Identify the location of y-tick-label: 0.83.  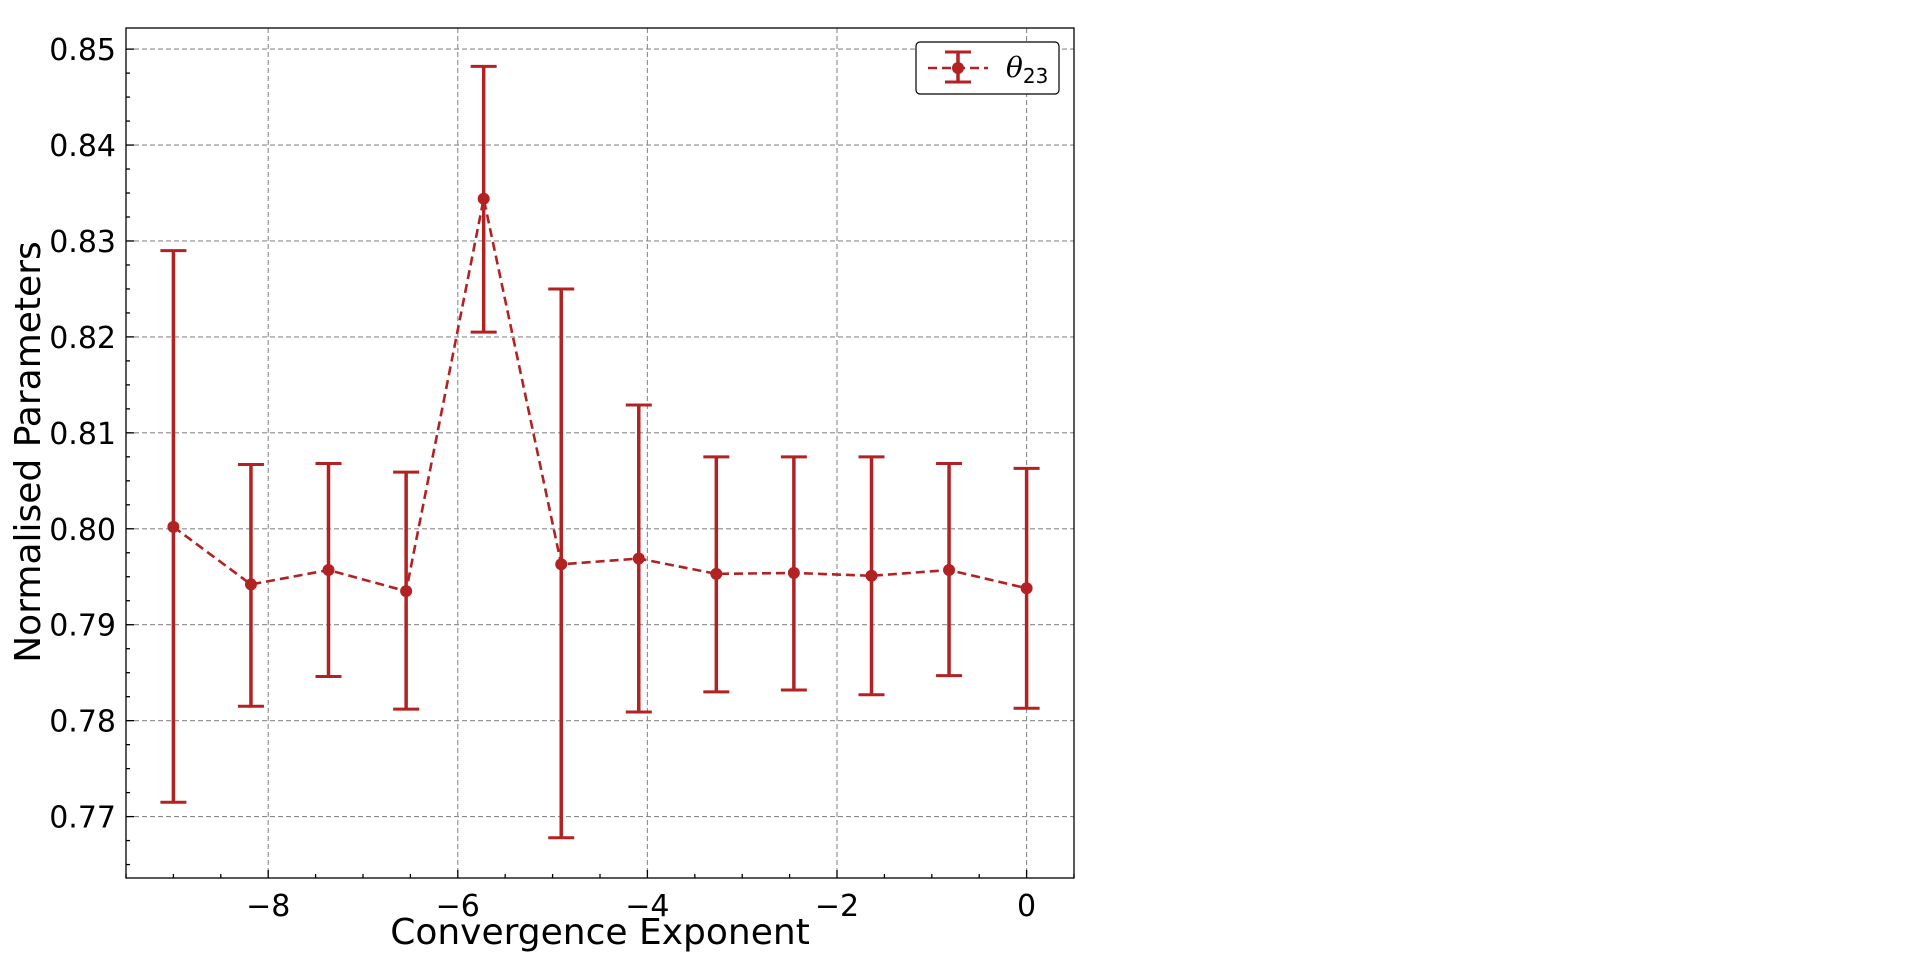
(82, 242).